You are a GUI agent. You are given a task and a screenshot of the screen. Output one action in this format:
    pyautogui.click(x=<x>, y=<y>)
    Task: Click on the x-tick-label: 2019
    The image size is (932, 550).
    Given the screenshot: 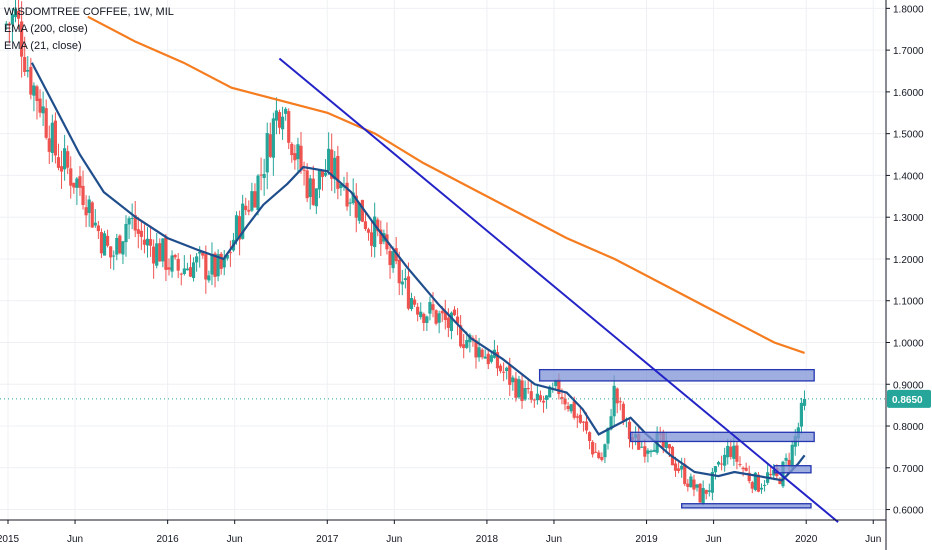 What is the action you would take?
    pyautogui.click(x=646, y=539)
    